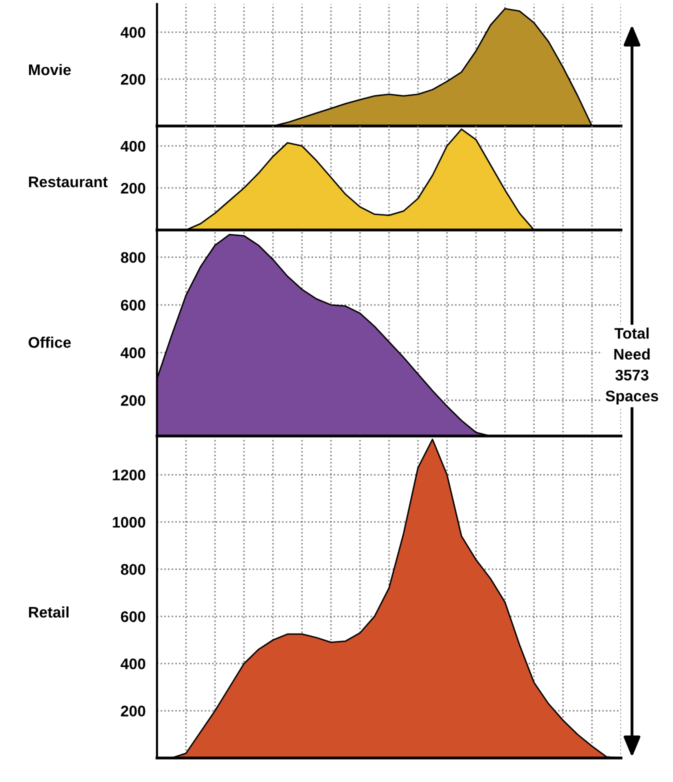 Image resolution: width=673 pixels, height=782 pixels. Describe the element at coordinates (49, 612) in the screenshot. I see `y-axis-title: Retail` at that location.